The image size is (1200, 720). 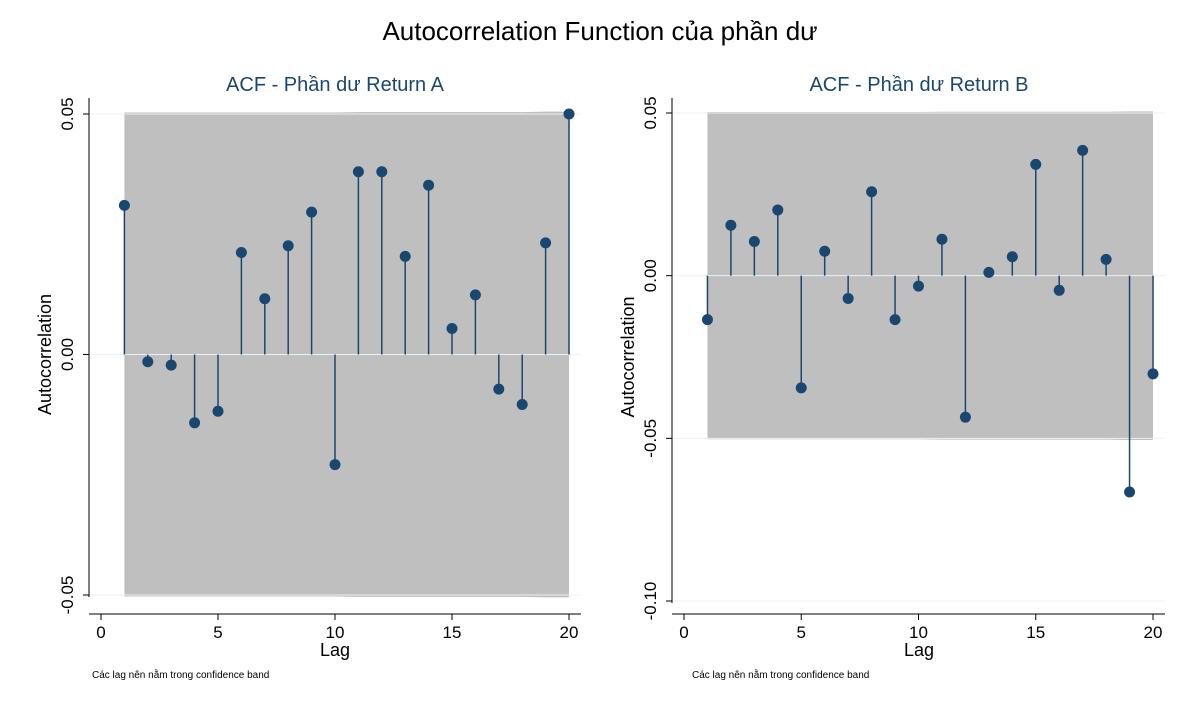 I want to click on chart-subtitle: ACF - Phần dư Return A, so click(x=335, y=85).